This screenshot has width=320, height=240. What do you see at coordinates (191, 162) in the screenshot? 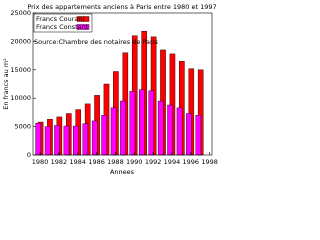
I see `x-tick-label: 1996` at bounding box center [191, 162].